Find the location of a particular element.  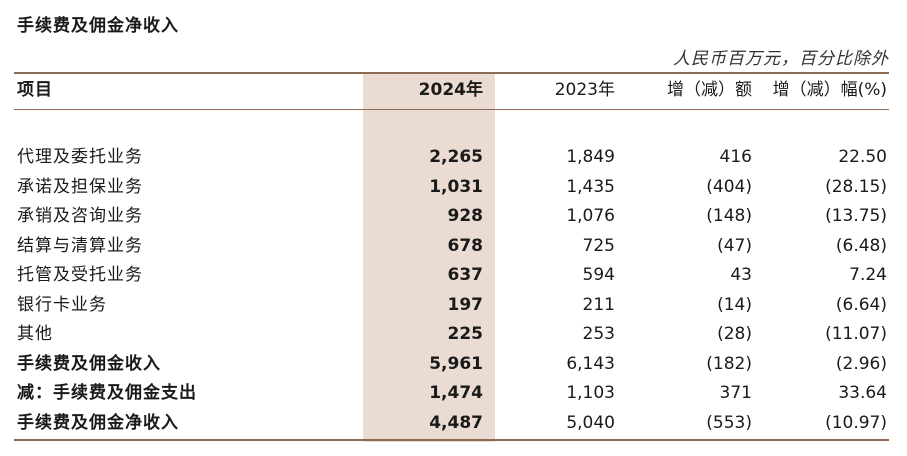

table-row-expense: 减：手续费及佣金支出 1,474 1,103 371 33.64 is located at coordinates (453, 393).